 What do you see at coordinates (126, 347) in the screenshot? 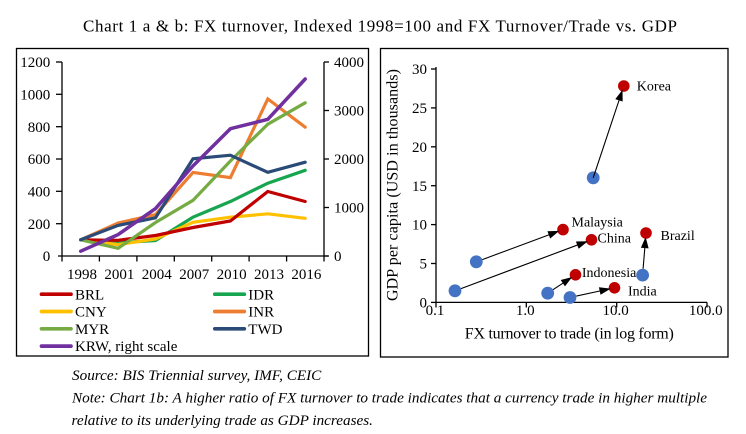
I see `svg-text: KRW, right scale` at bounding box center [126, 347].